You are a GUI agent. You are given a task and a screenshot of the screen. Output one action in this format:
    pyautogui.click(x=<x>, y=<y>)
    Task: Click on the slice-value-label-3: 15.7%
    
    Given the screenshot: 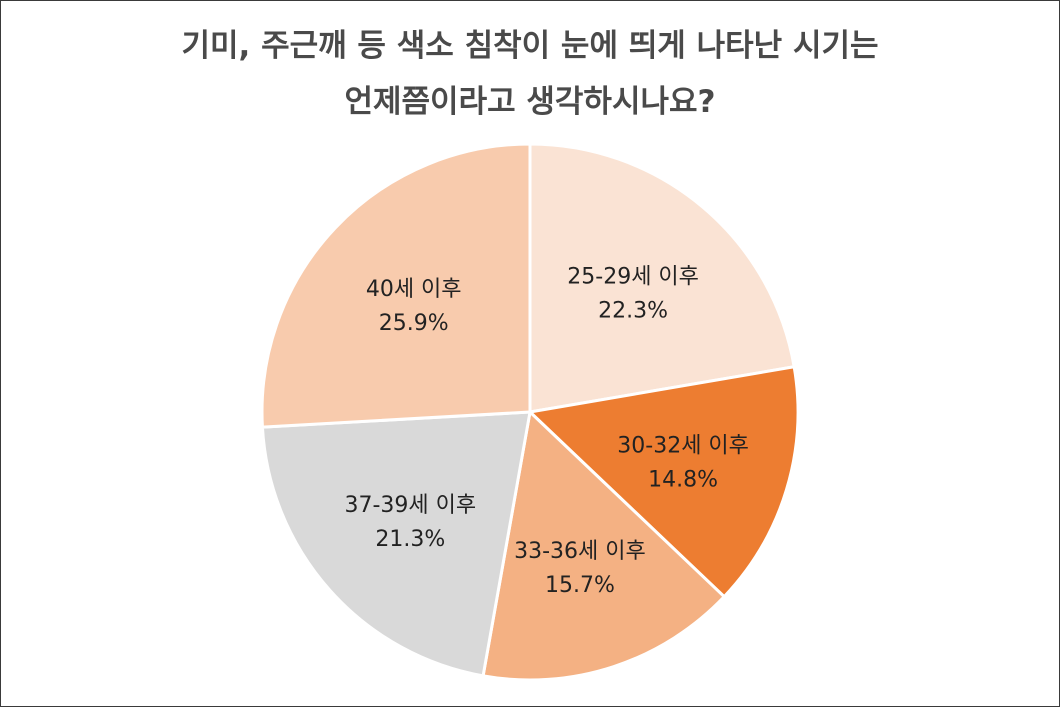 What is the action you would take?
    pyautogui.click(x=580, y=585)
    